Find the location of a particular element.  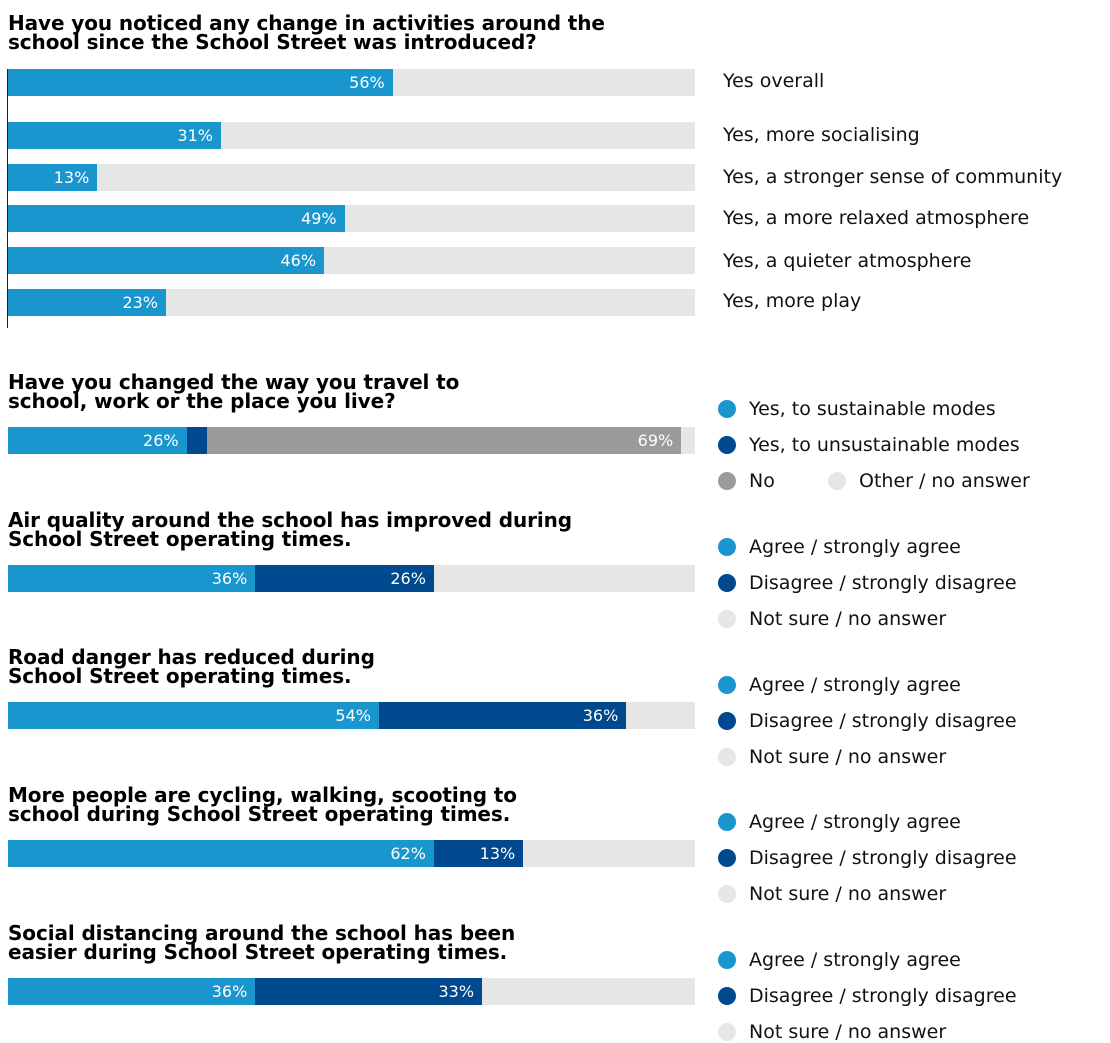

chart-3-legend-item: Not sure / no answer is located at coordinates (832, 619).